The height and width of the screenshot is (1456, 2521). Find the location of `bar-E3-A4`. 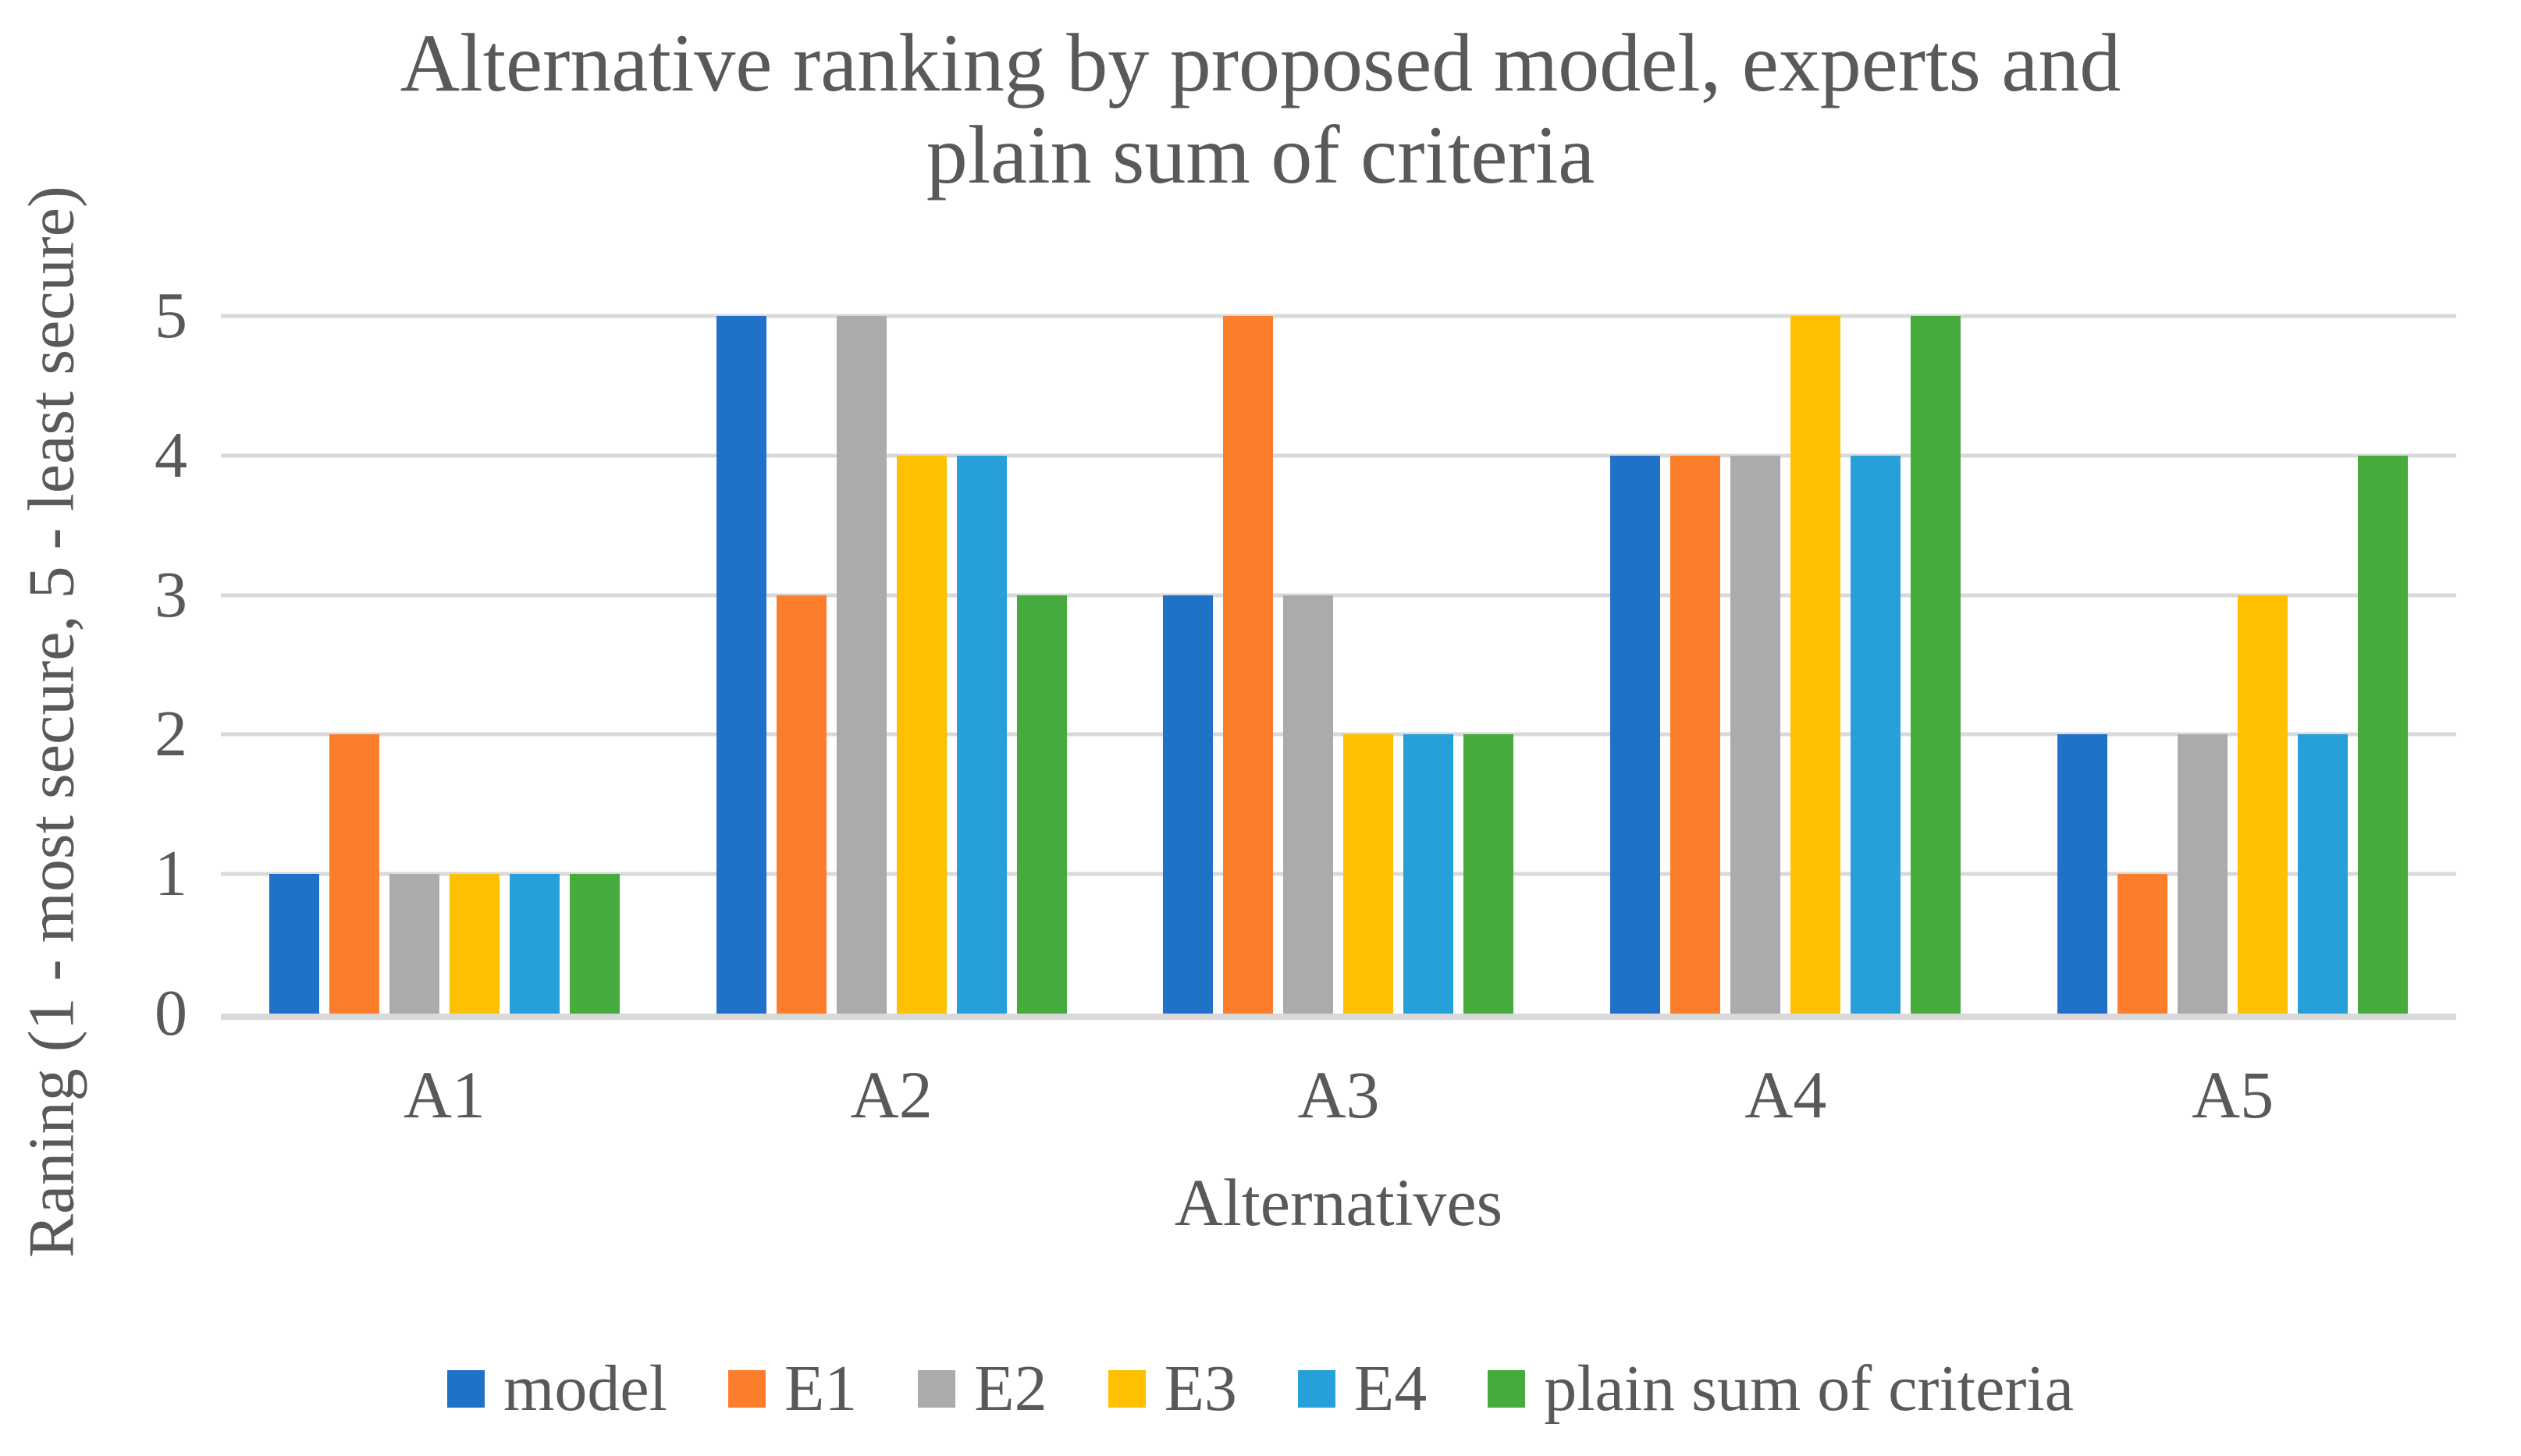

bar-E3-A4 is located at coordinates (1815, 665).